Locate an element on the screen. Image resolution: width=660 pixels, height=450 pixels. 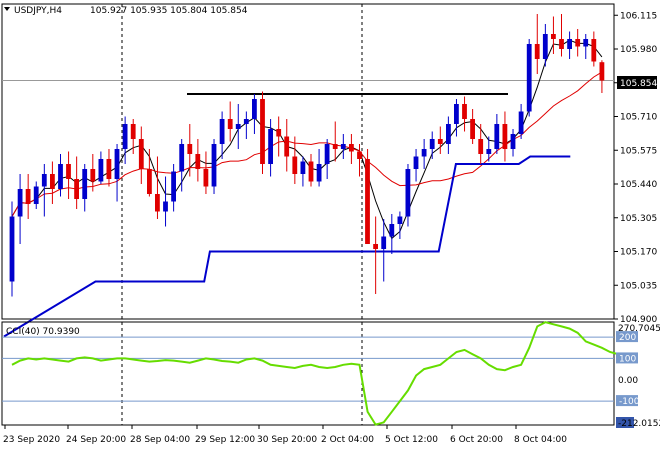
price-tick-label: 105.575 is located at coordinates (638, 151).